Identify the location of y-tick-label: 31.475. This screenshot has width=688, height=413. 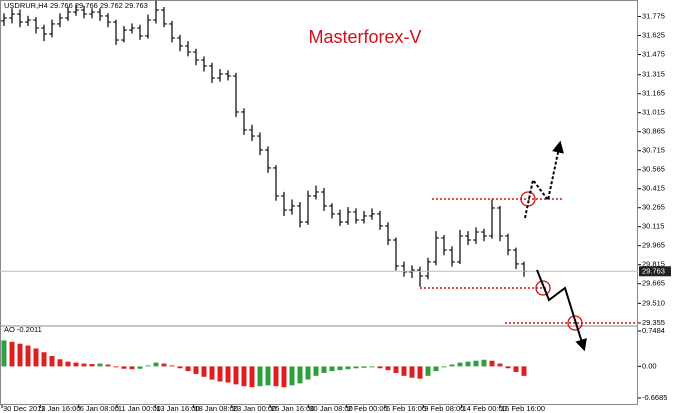
(653, 53).